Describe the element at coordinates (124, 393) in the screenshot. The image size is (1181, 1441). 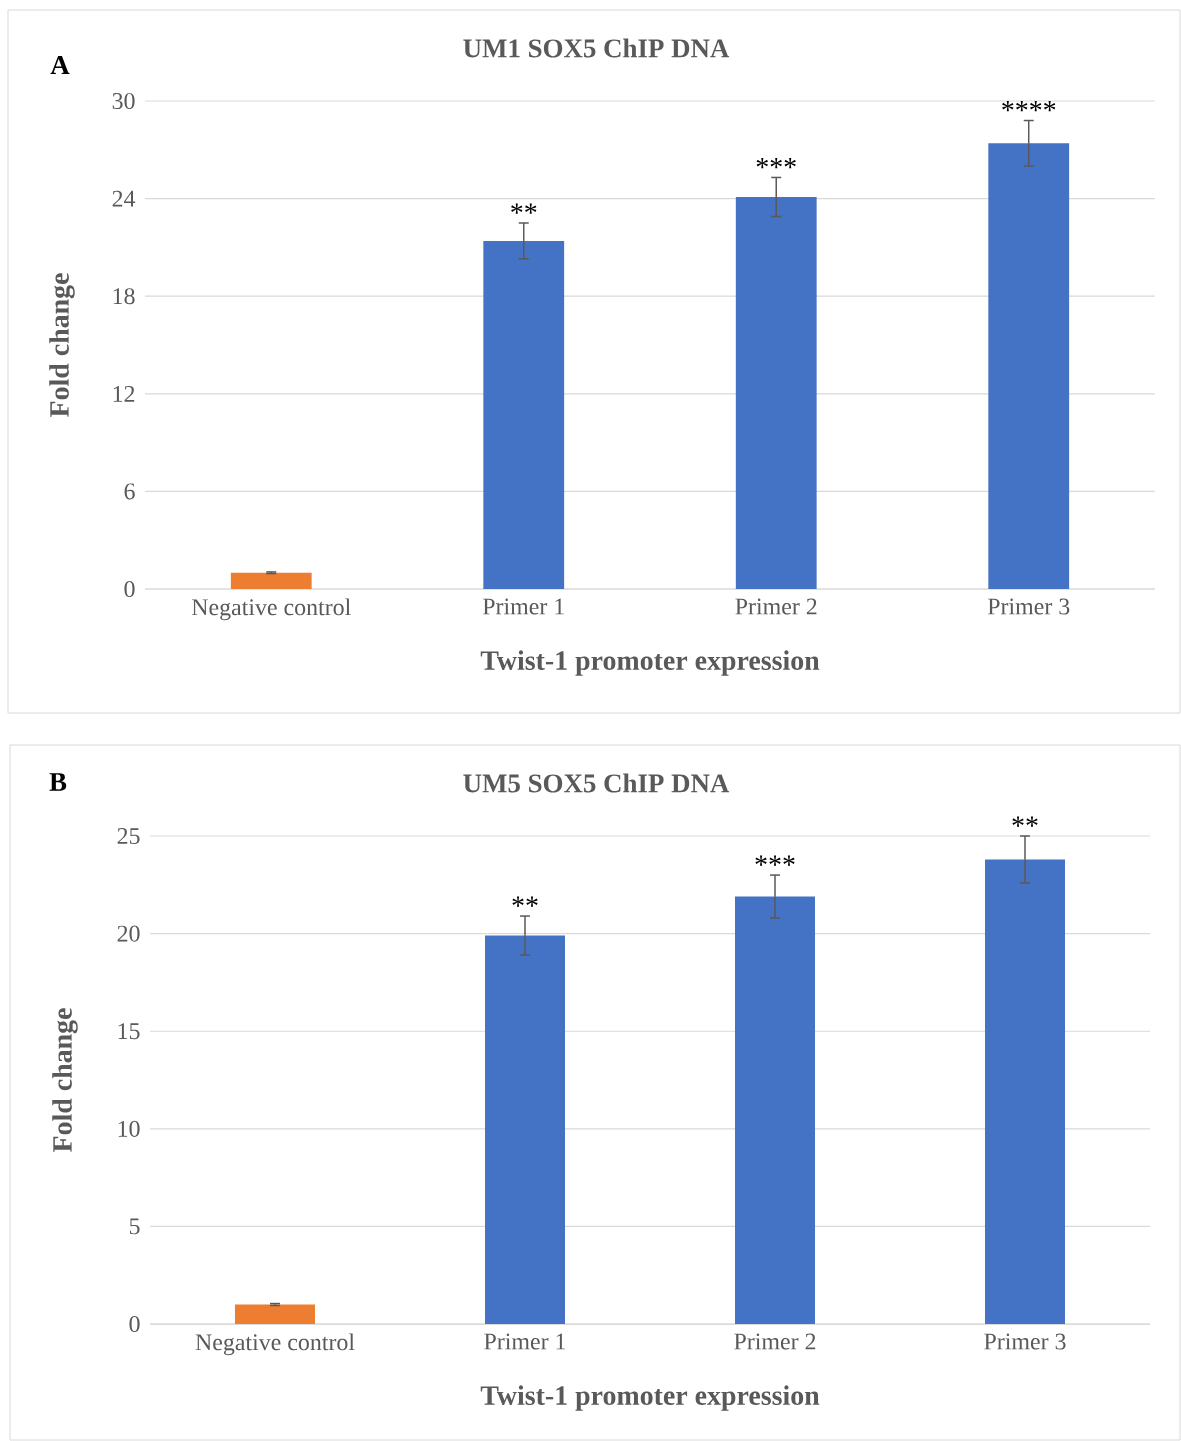
I see `y-tick-label: 12` at that location.